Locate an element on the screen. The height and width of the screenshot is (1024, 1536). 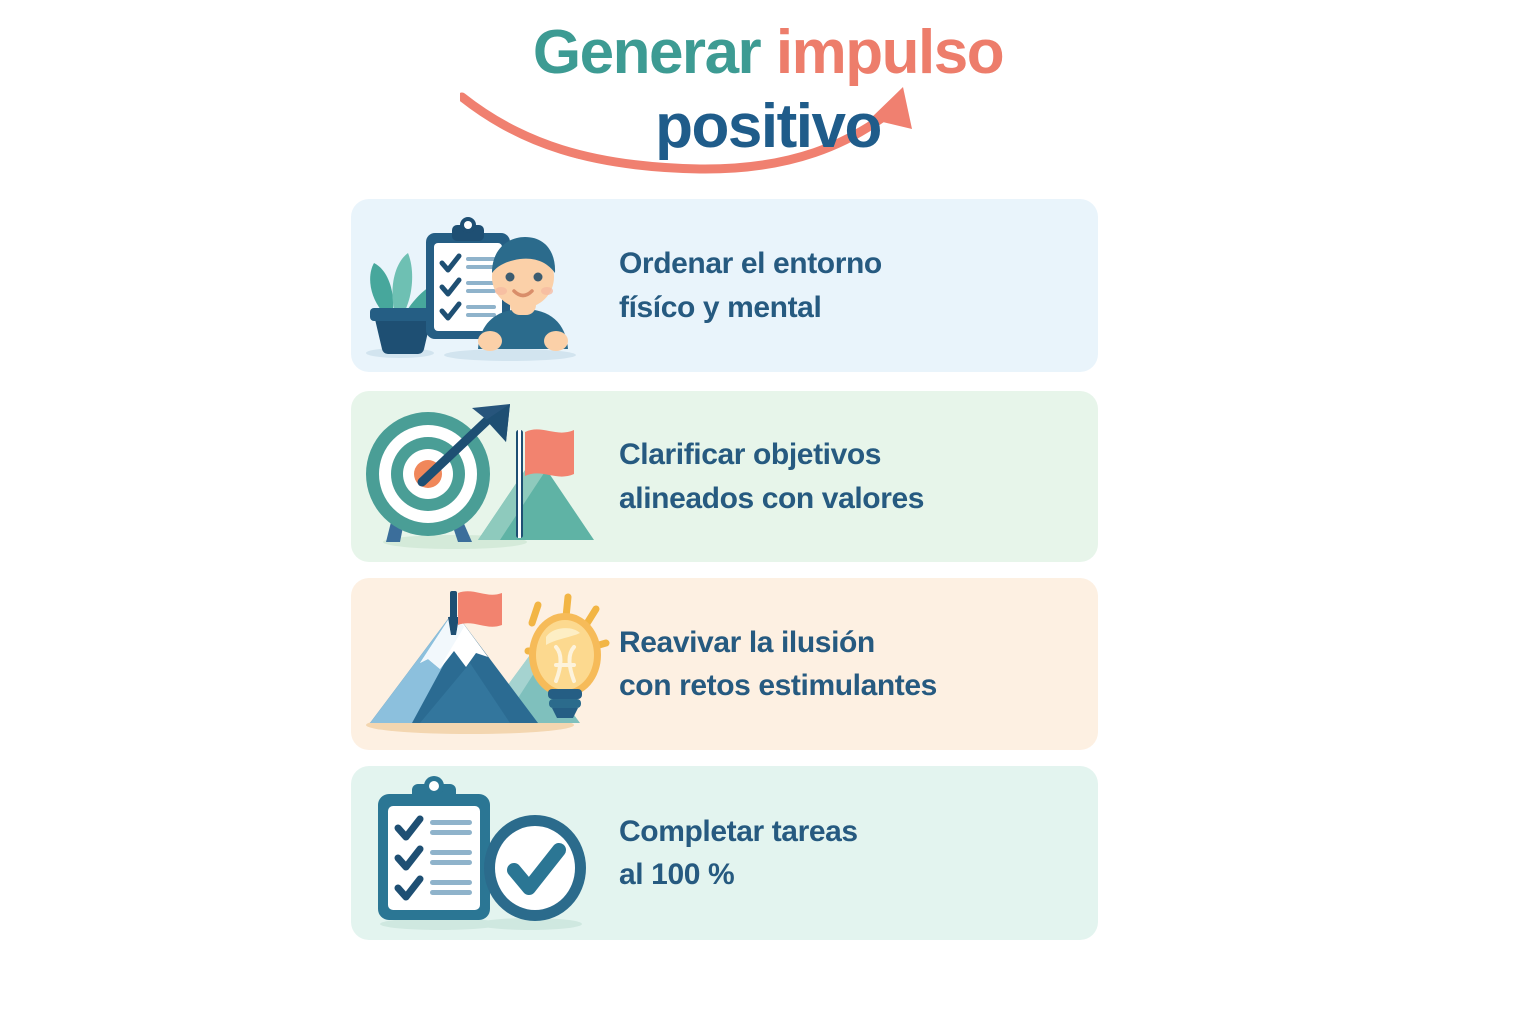
arrow-icon is located at coordinates (463, 444).